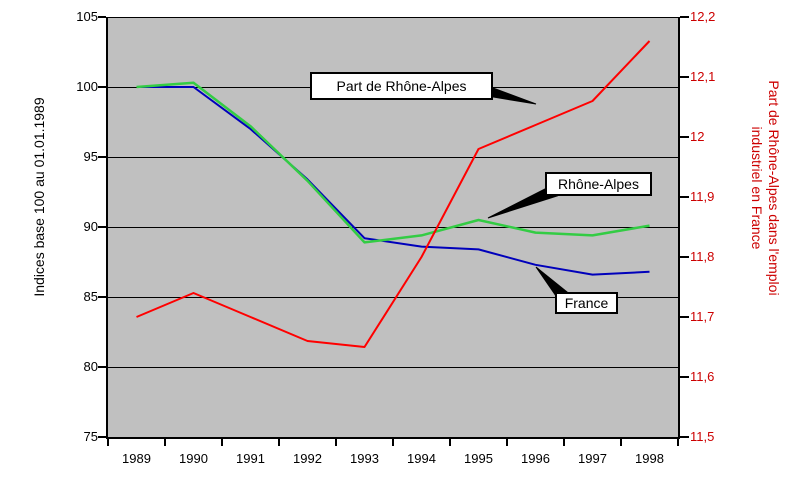 The image size is (800, 481). What do you see at coordinates (401, 86) in the screenshot?
I see `callout-part-de-rh-ne-alpes: Part de Rhône-Alpes` at bounding box center [401, 86].